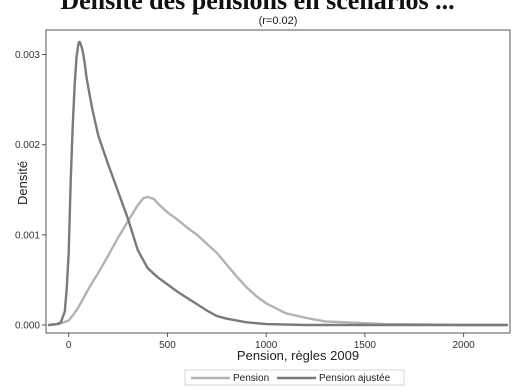 The width and height of the screenshot is (515, 389). I want to click on y-tick-label: 0.001, so click(27, 235).